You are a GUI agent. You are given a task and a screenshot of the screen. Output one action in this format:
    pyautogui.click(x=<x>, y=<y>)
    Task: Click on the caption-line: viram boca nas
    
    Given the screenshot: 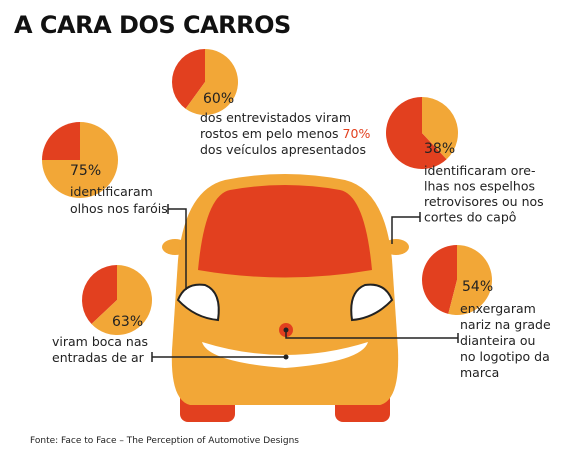 What is the action you would take?
    pyautogui.click(x=100, y=341)
    